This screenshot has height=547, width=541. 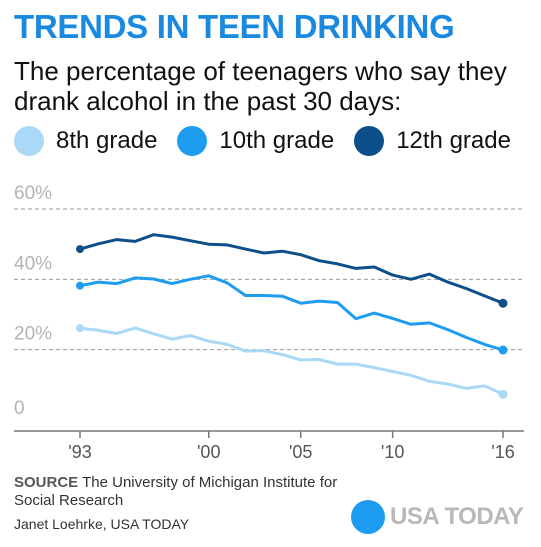 I want to click on series-line-8th-grade, so click(x=291, y=361).